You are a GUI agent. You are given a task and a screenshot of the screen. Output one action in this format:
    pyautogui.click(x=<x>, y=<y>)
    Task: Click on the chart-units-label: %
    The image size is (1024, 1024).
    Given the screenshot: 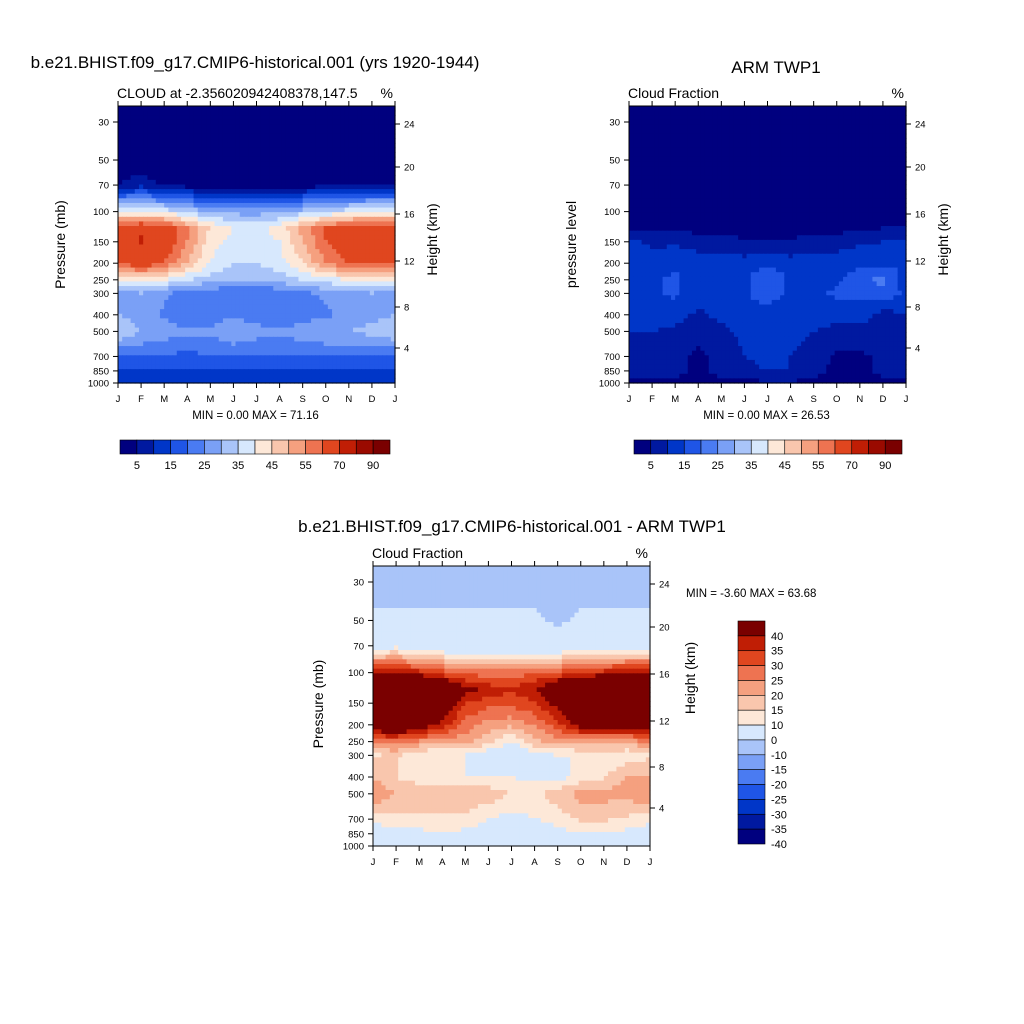 What is the action you would take?
    pyautogui.click(x=898, y=93)
    